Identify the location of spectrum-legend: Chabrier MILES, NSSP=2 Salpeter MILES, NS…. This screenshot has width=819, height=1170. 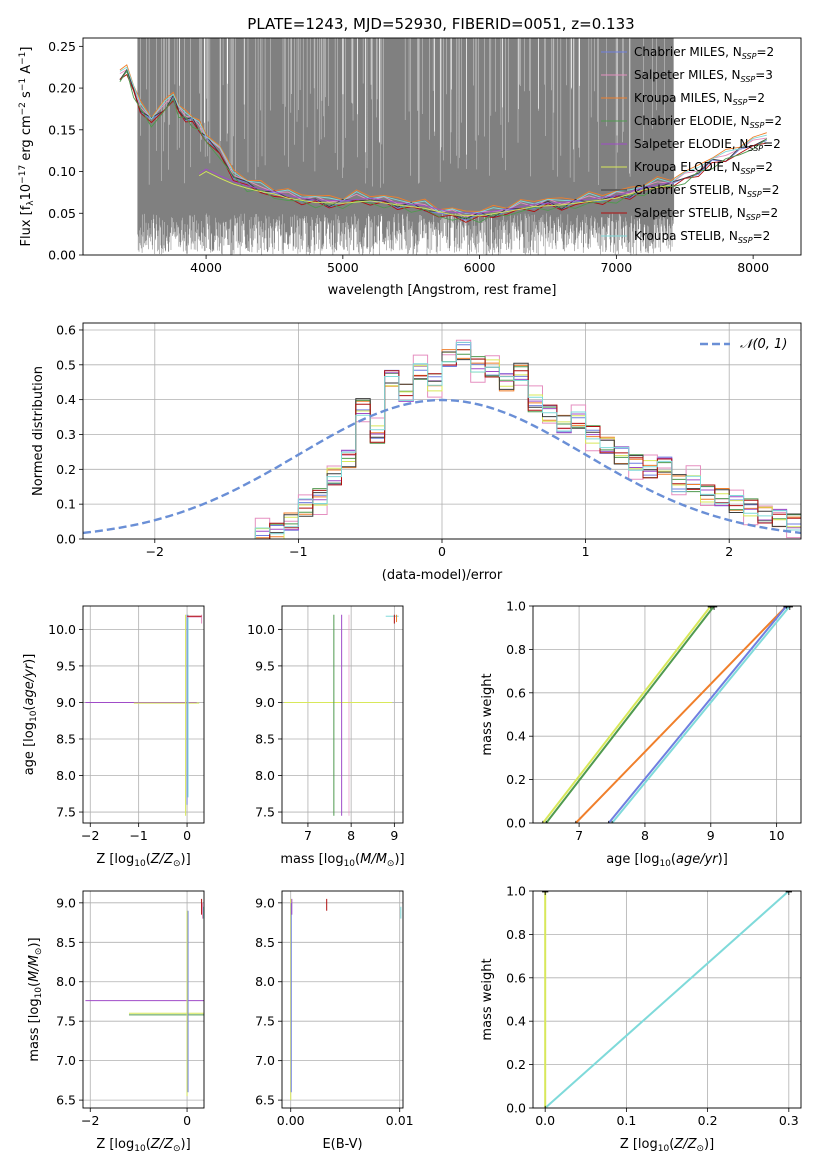
(691, 145).